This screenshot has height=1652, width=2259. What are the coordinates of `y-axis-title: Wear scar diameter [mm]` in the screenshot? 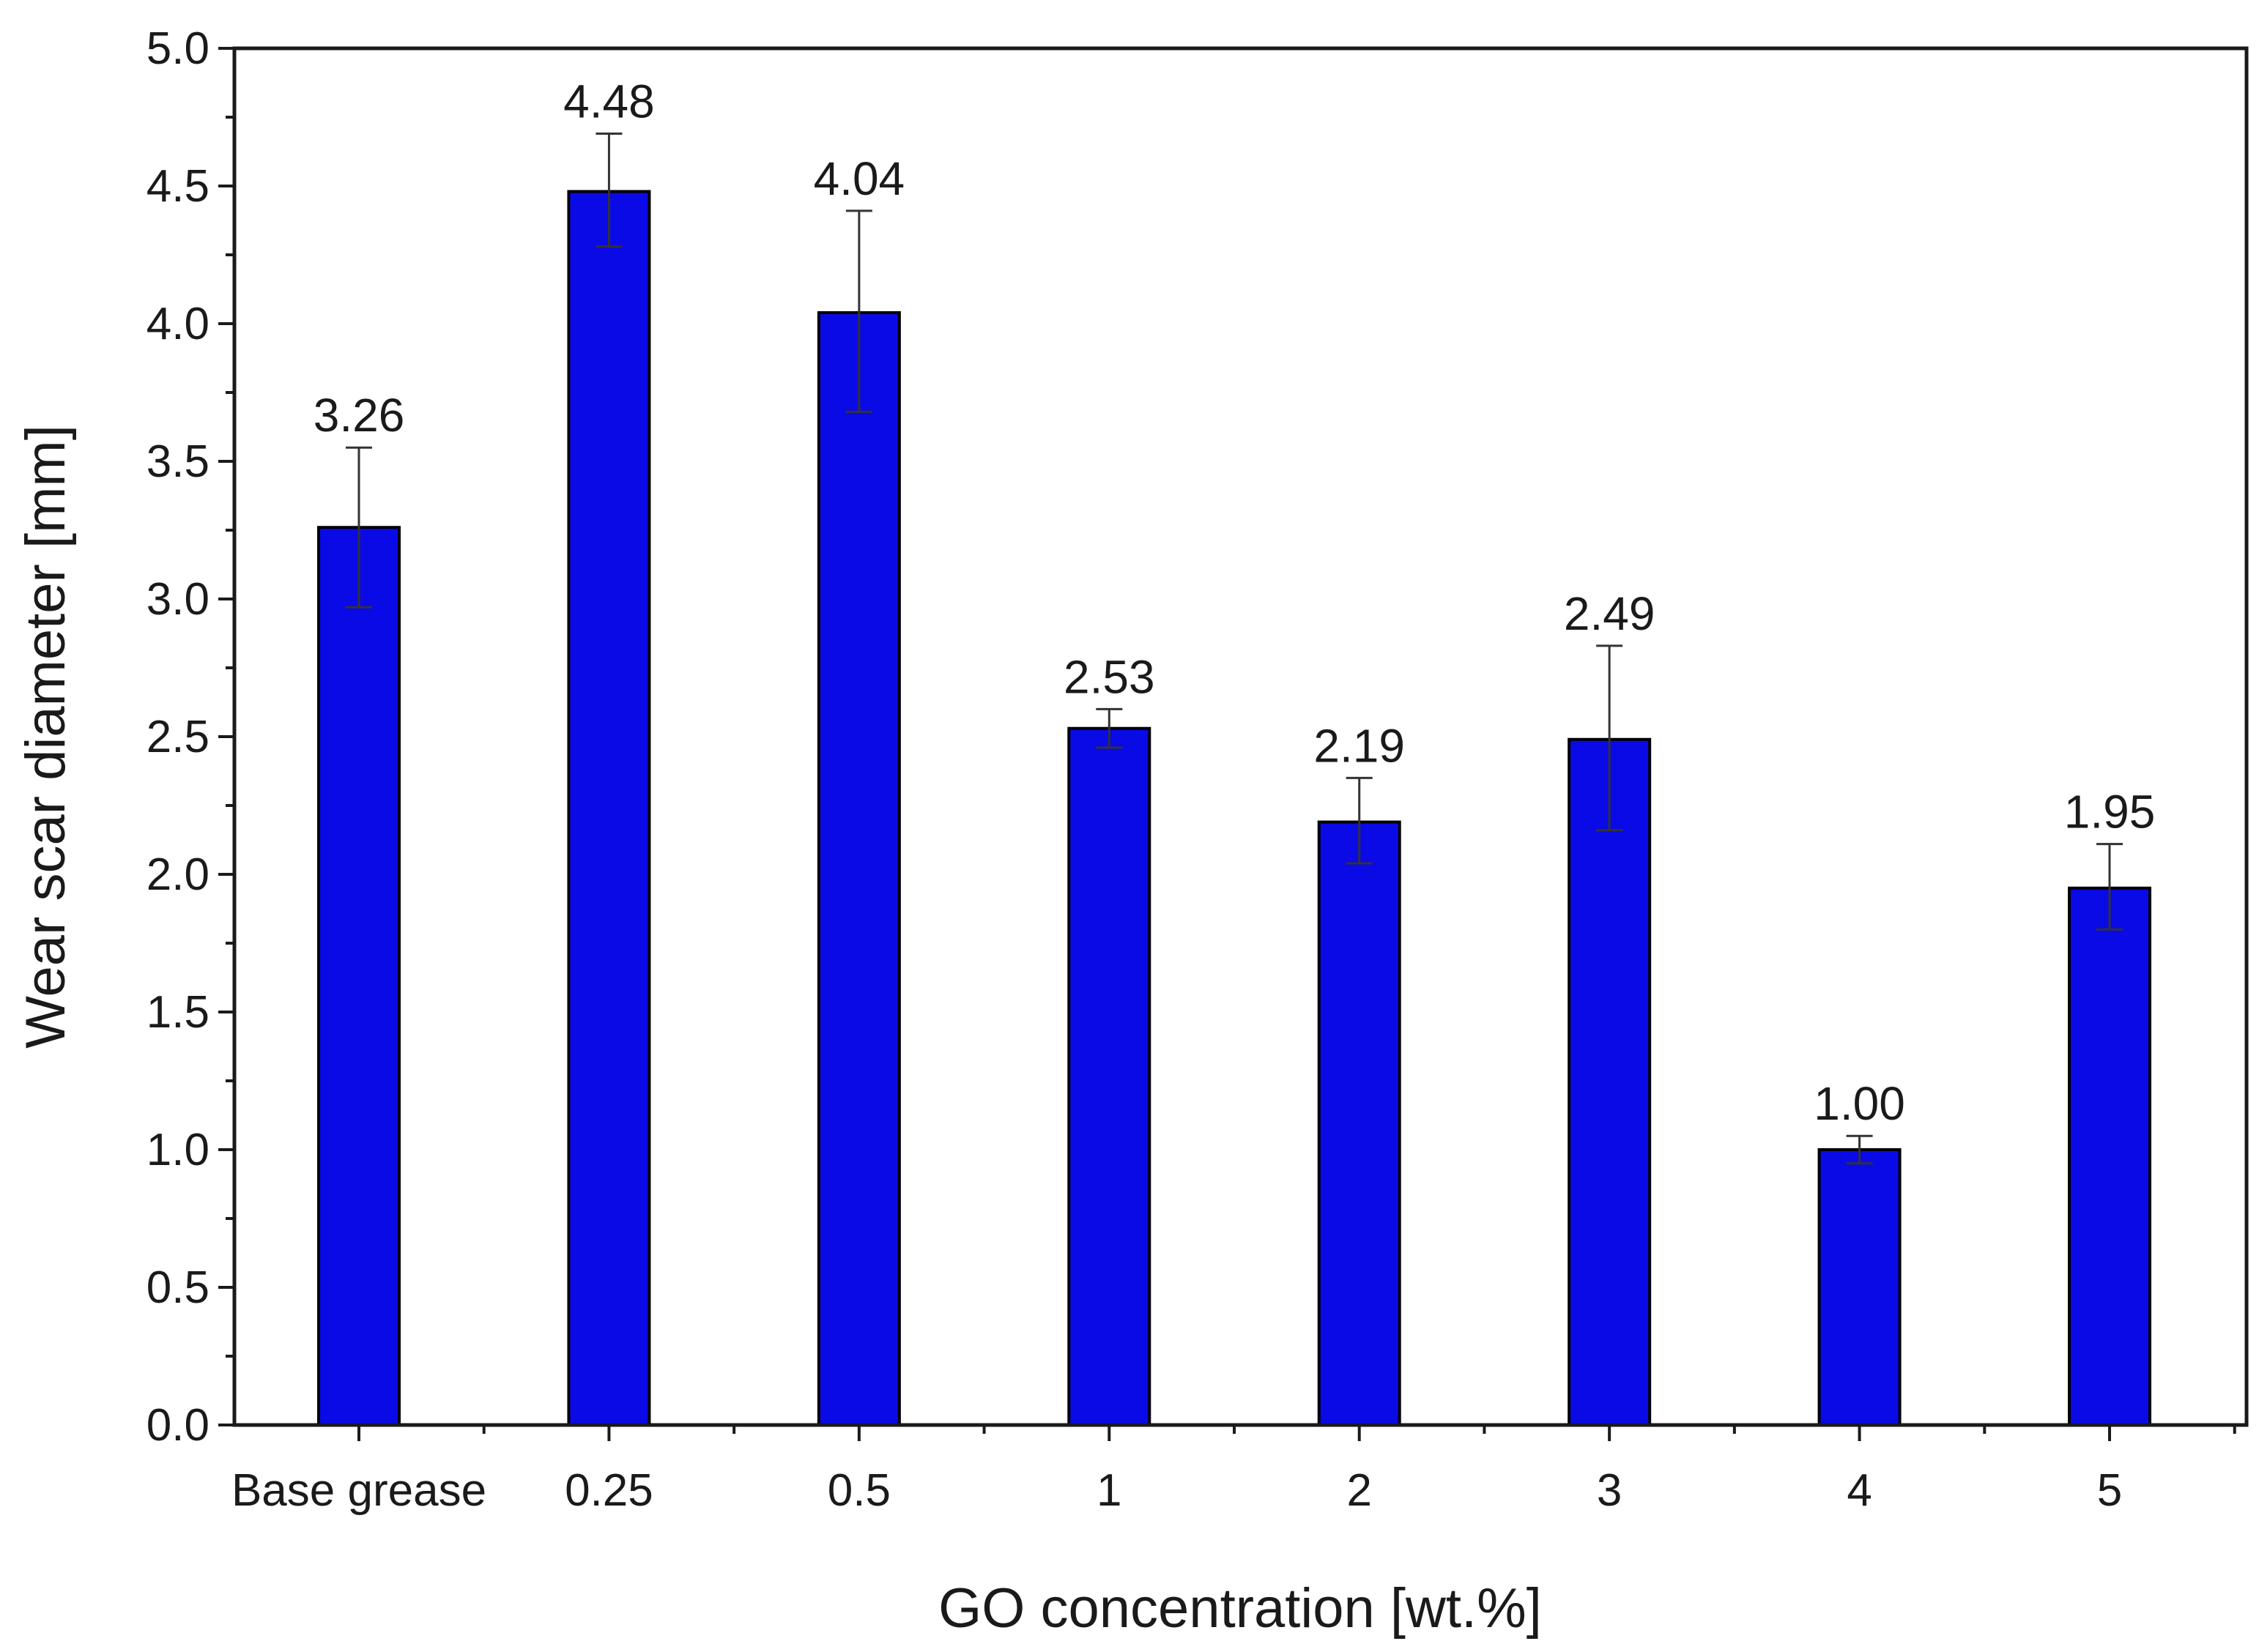 It's located at (46, 737).